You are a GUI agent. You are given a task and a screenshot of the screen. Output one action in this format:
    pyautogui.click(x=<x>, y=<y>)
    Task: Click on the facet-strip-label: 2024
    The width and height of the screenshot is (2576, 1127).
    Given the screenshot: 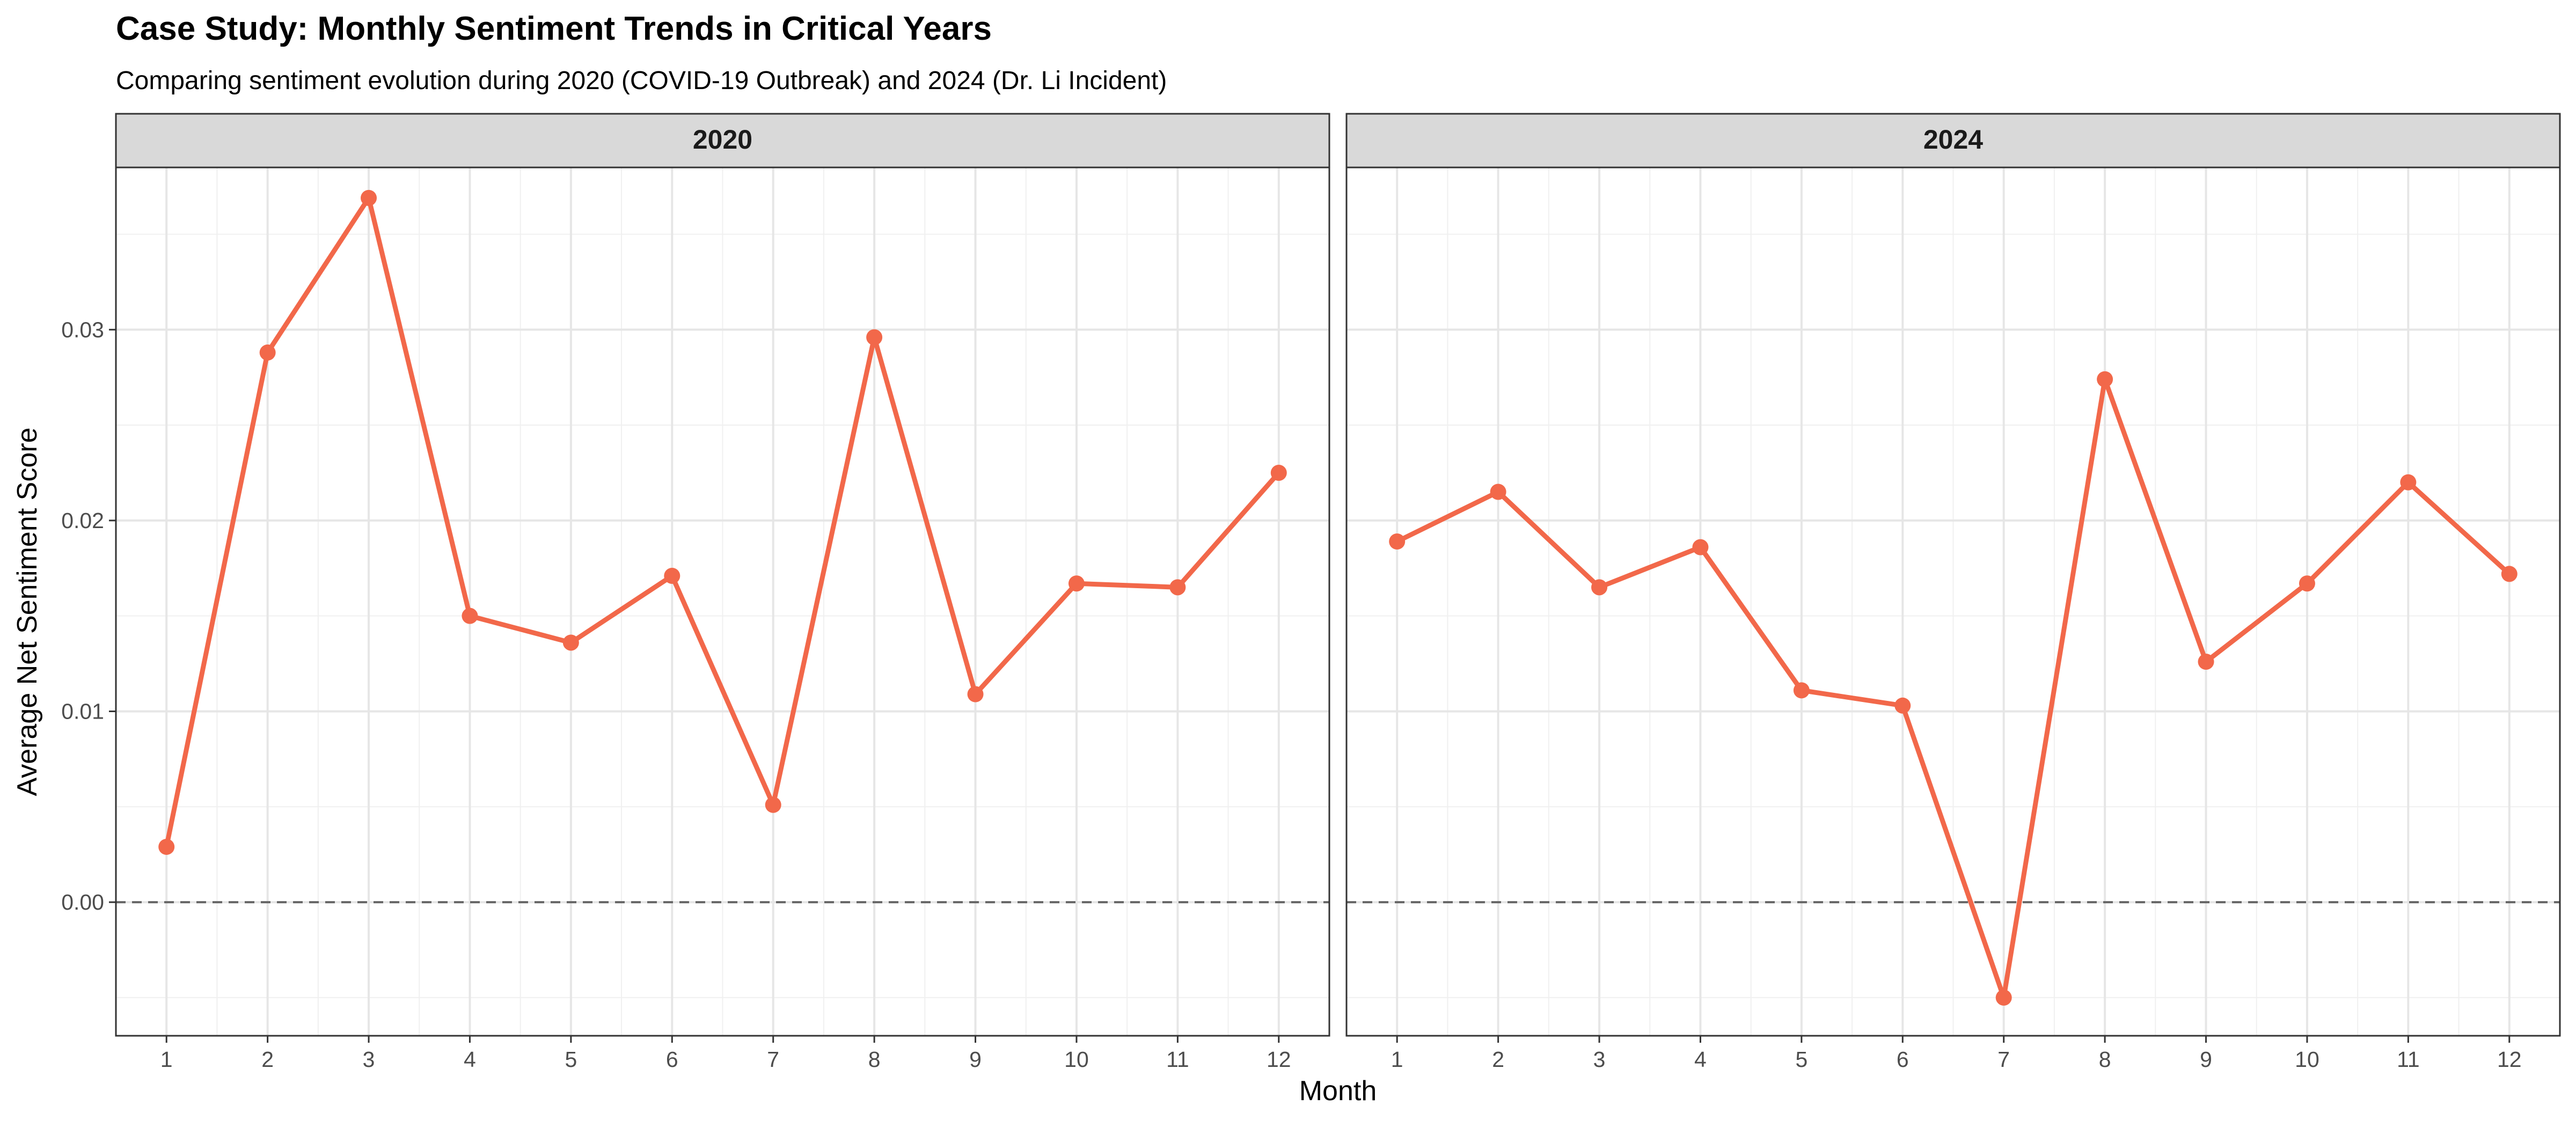 What is the action you would take?
    pyautogui.click(x=1953, y=140)
    